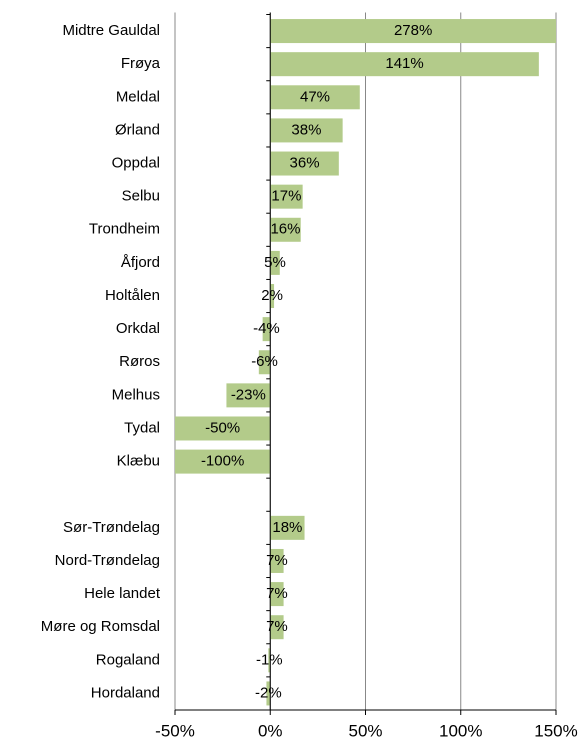 The width and height of the screenshot is (584, 744). Describe the element at coordinates (141, 63) in the screenshot. I see `y-tick-label: Frøya` at that location.